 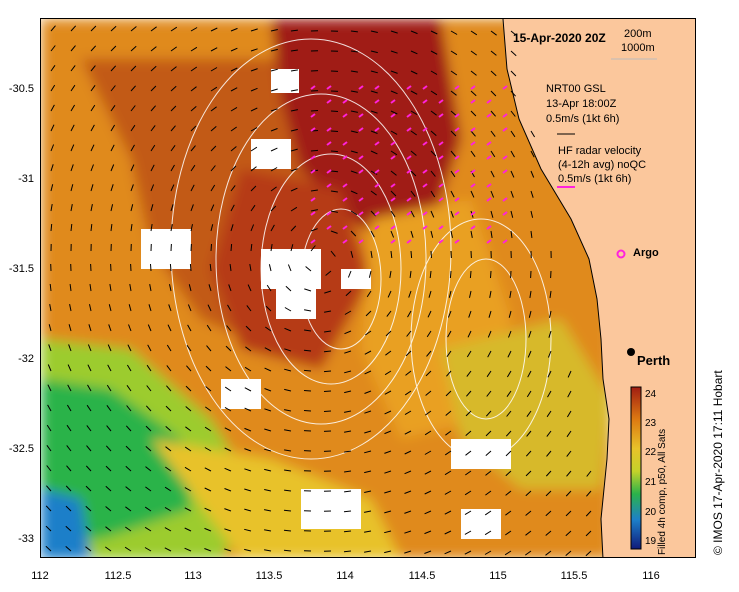 I want to click on colorbar-tick-20: 20, so click(x=651, y=512).